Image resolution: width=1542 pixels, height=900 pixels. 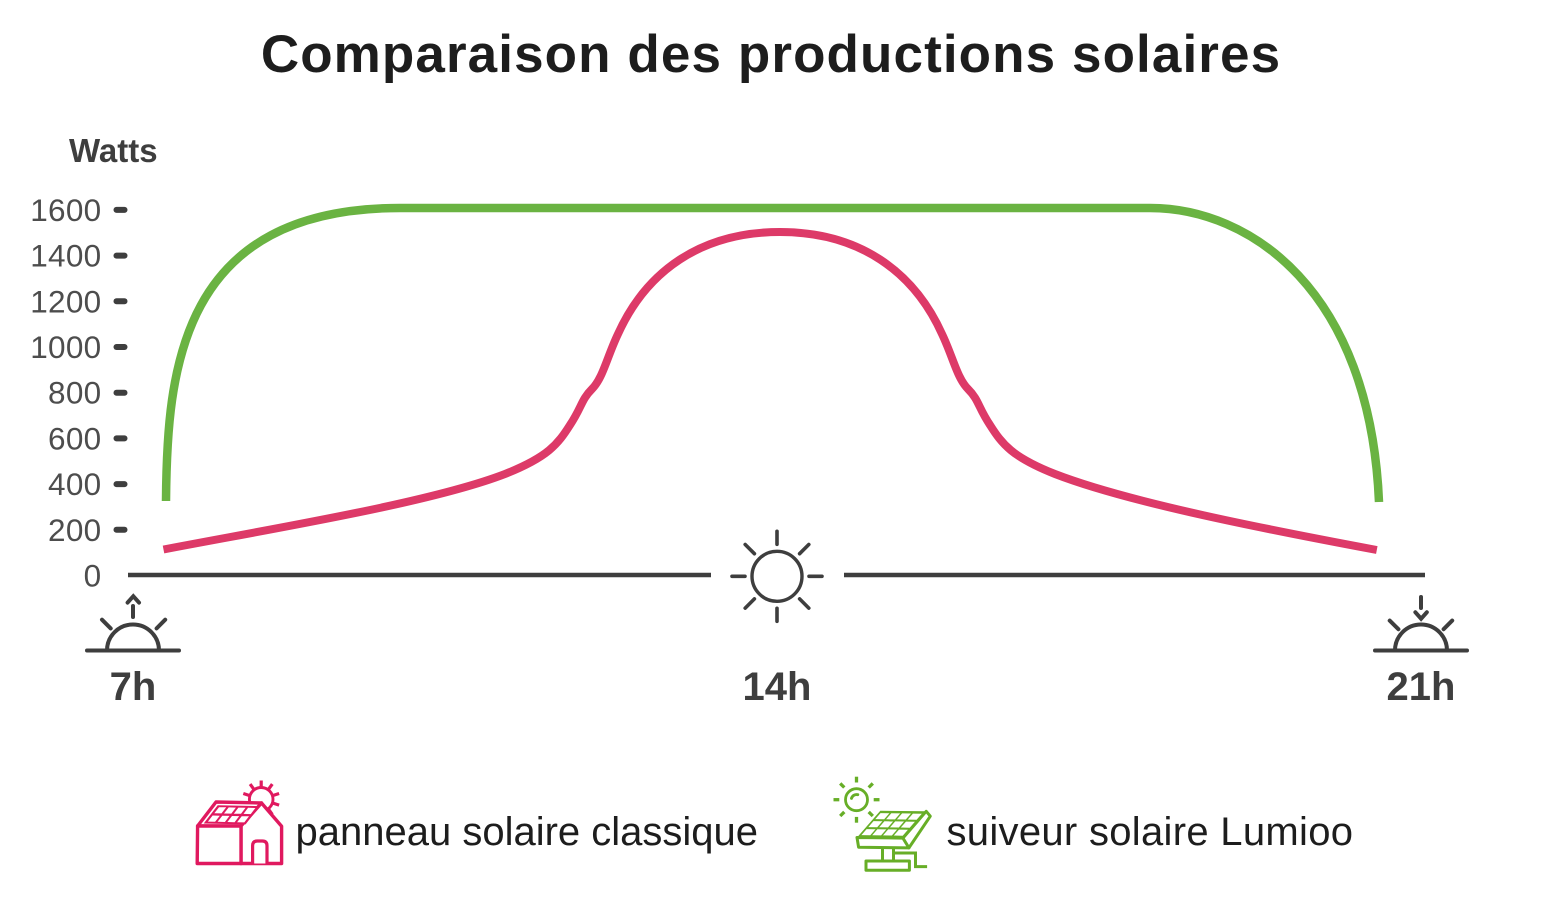 What do you see at coordinates (74, 393) in the screenshot?
I see `svg-text: 800` at bounding box center [74, 393].